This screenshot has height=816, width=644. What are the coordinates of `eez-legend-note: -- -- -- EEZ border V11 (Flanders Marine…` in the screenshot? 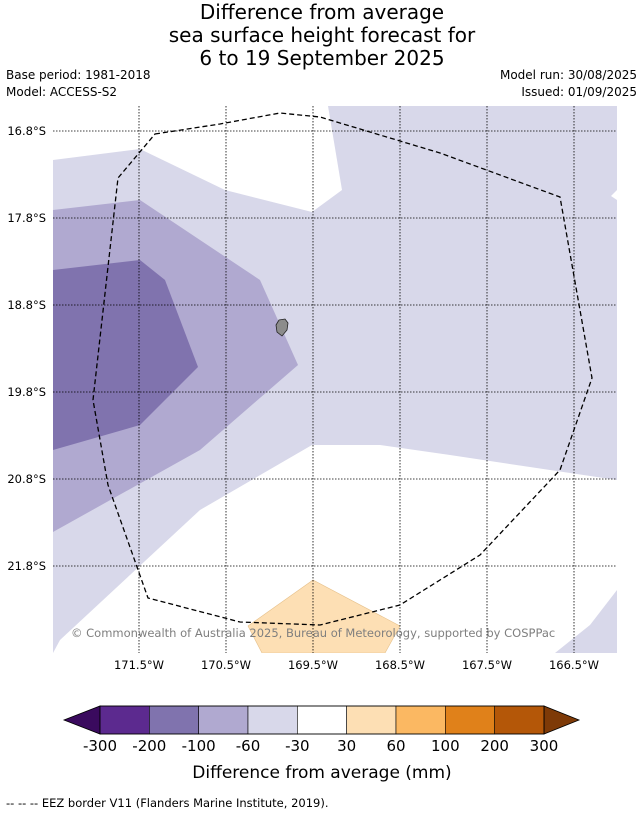 It's located at (167, 803).